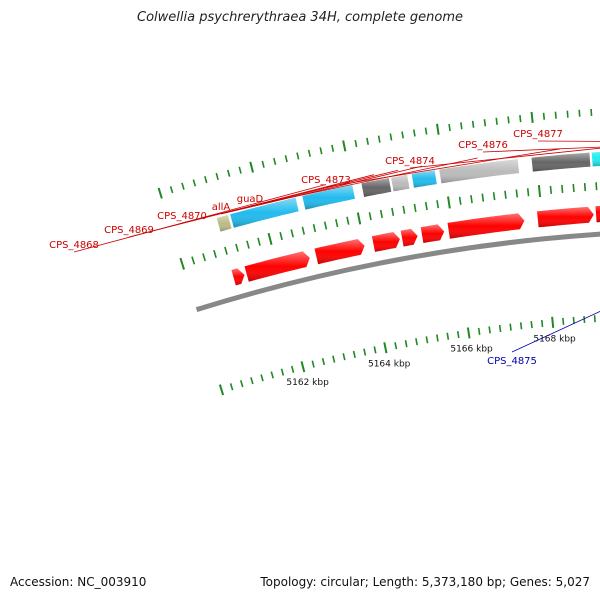 This screenshot has height=600, width=600. I want to click on gene-label: CPS_4874, so click(410, 161).